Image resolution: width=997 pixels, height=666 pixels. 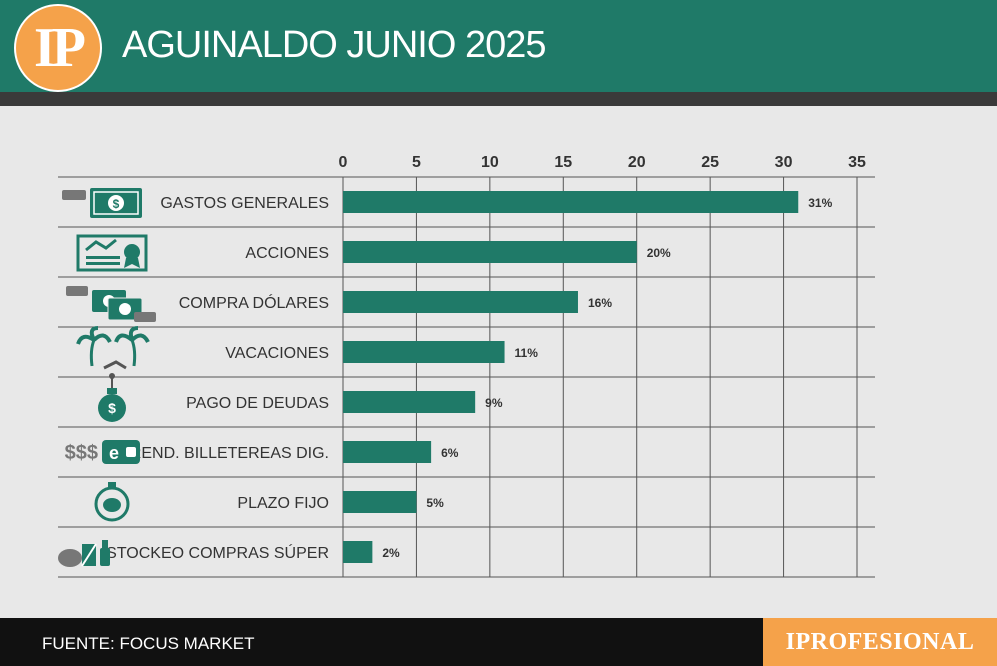 I want to click on x-tick-label: 30, so click(x=784, y=162).